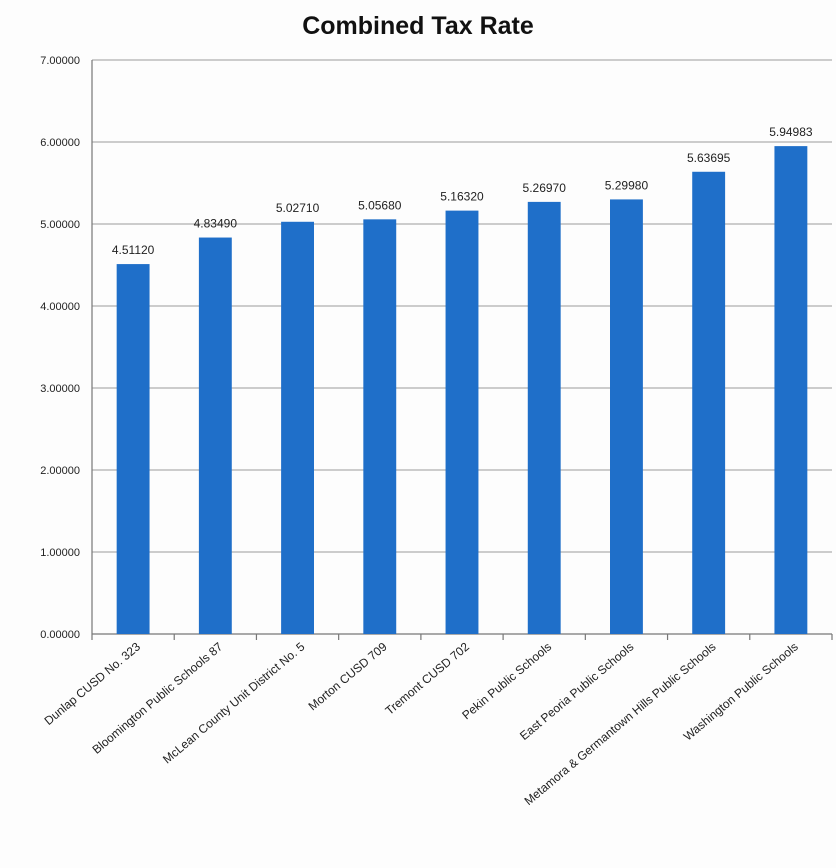 The width and height of the screenshot is (836, 868). I want to click on data-label: 5.94983, so click(791, 132).